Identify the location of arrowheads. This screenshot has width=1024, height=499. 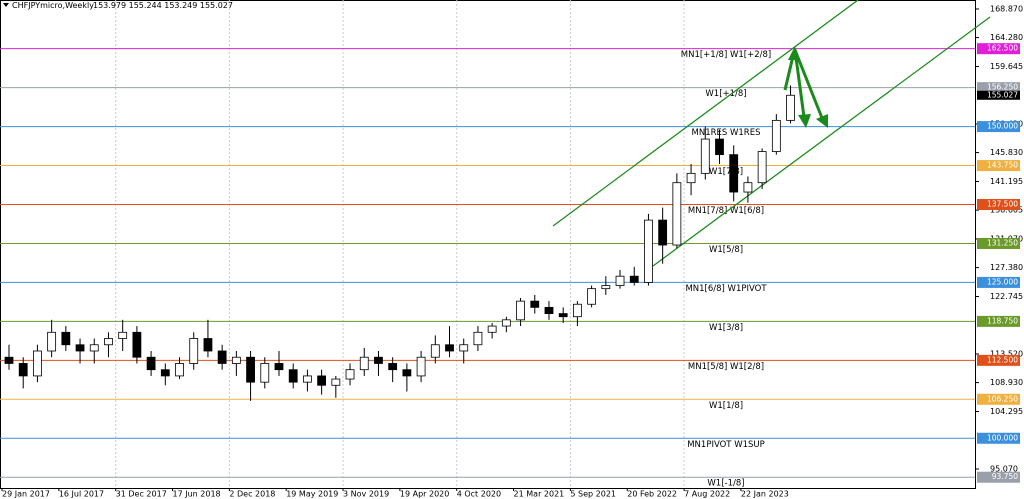
(808, 87).